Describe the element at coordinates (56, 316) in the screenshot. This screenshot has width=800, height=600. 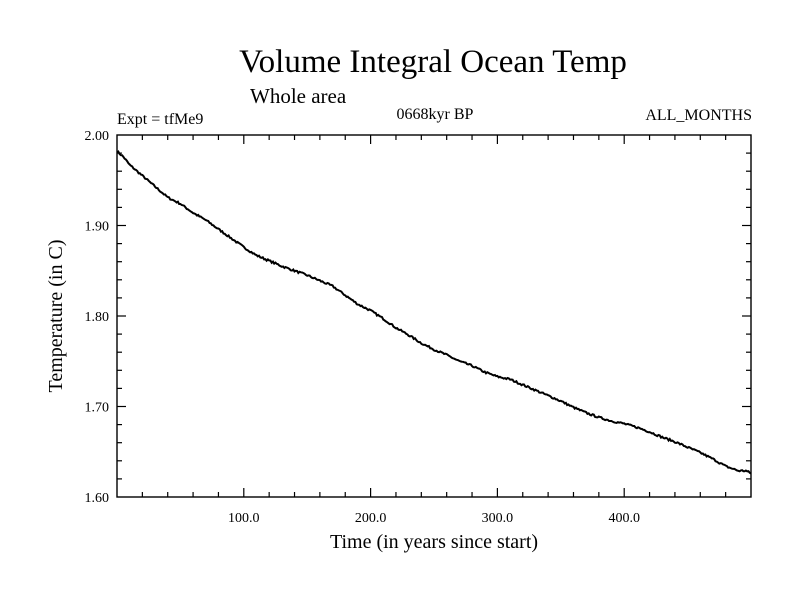
I see `y-axis-title: Temperature (in C)` at that location.